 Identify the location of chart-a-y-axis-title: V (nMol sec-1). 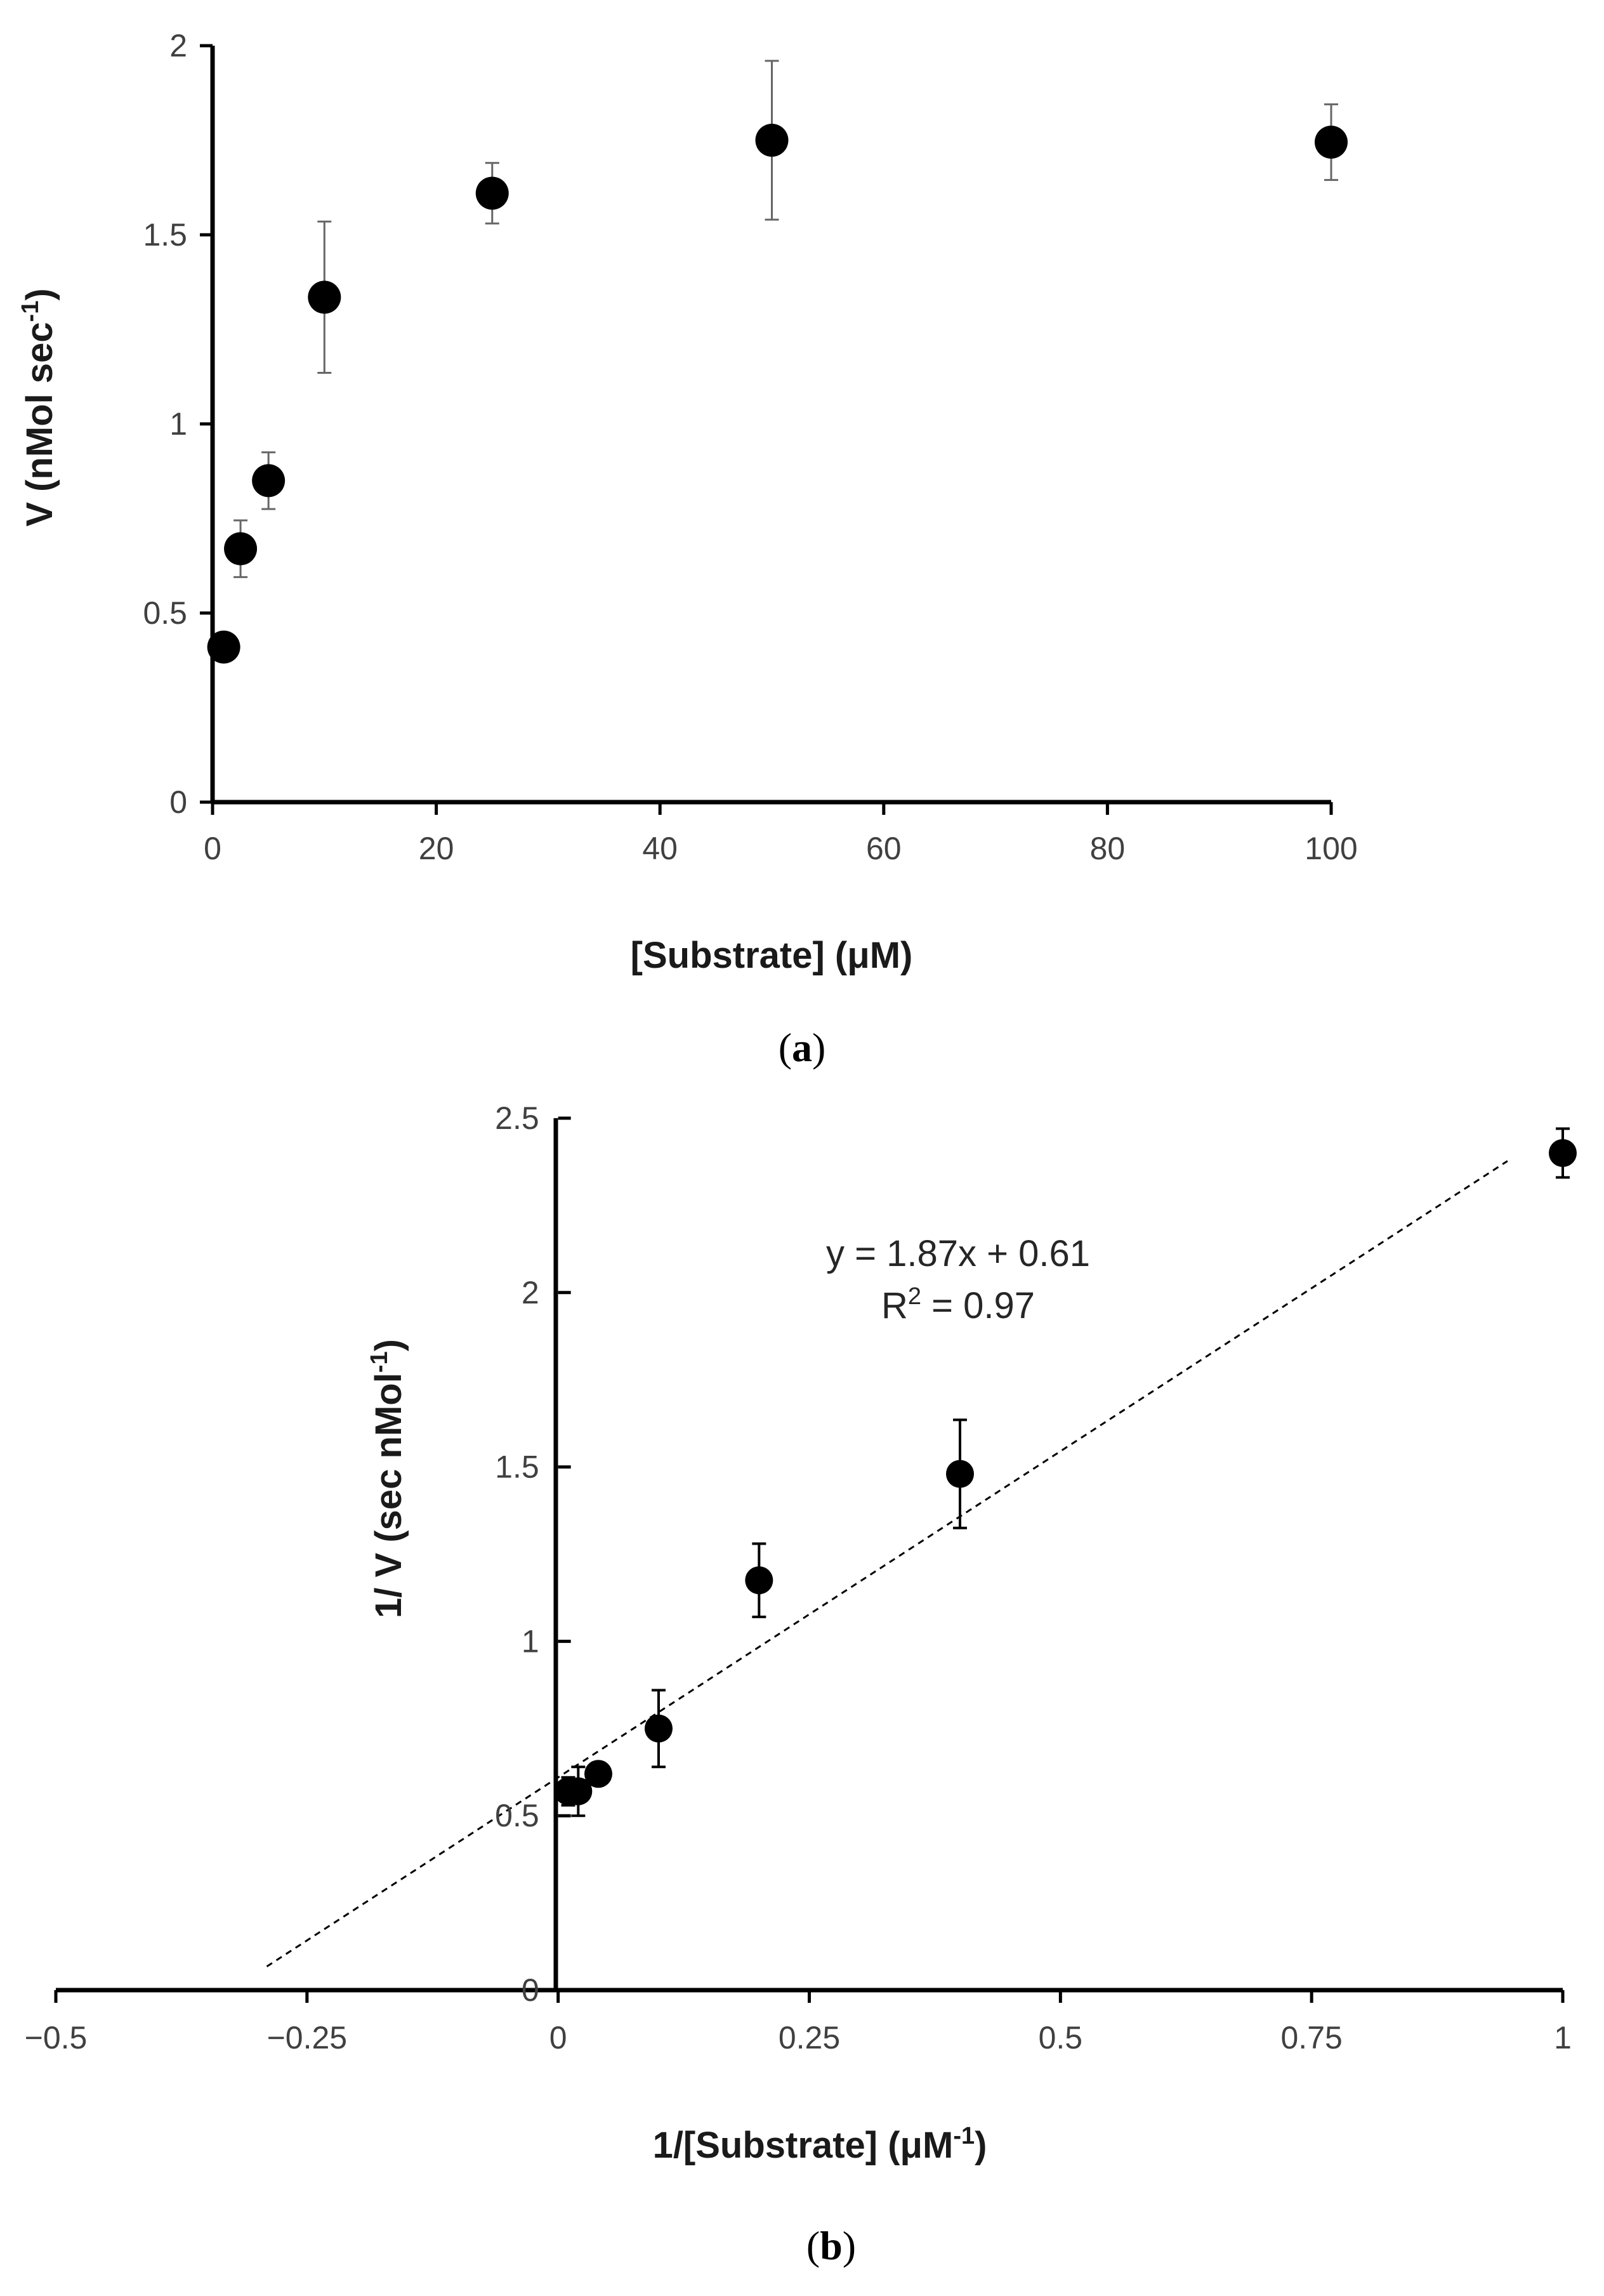
(39, 407).